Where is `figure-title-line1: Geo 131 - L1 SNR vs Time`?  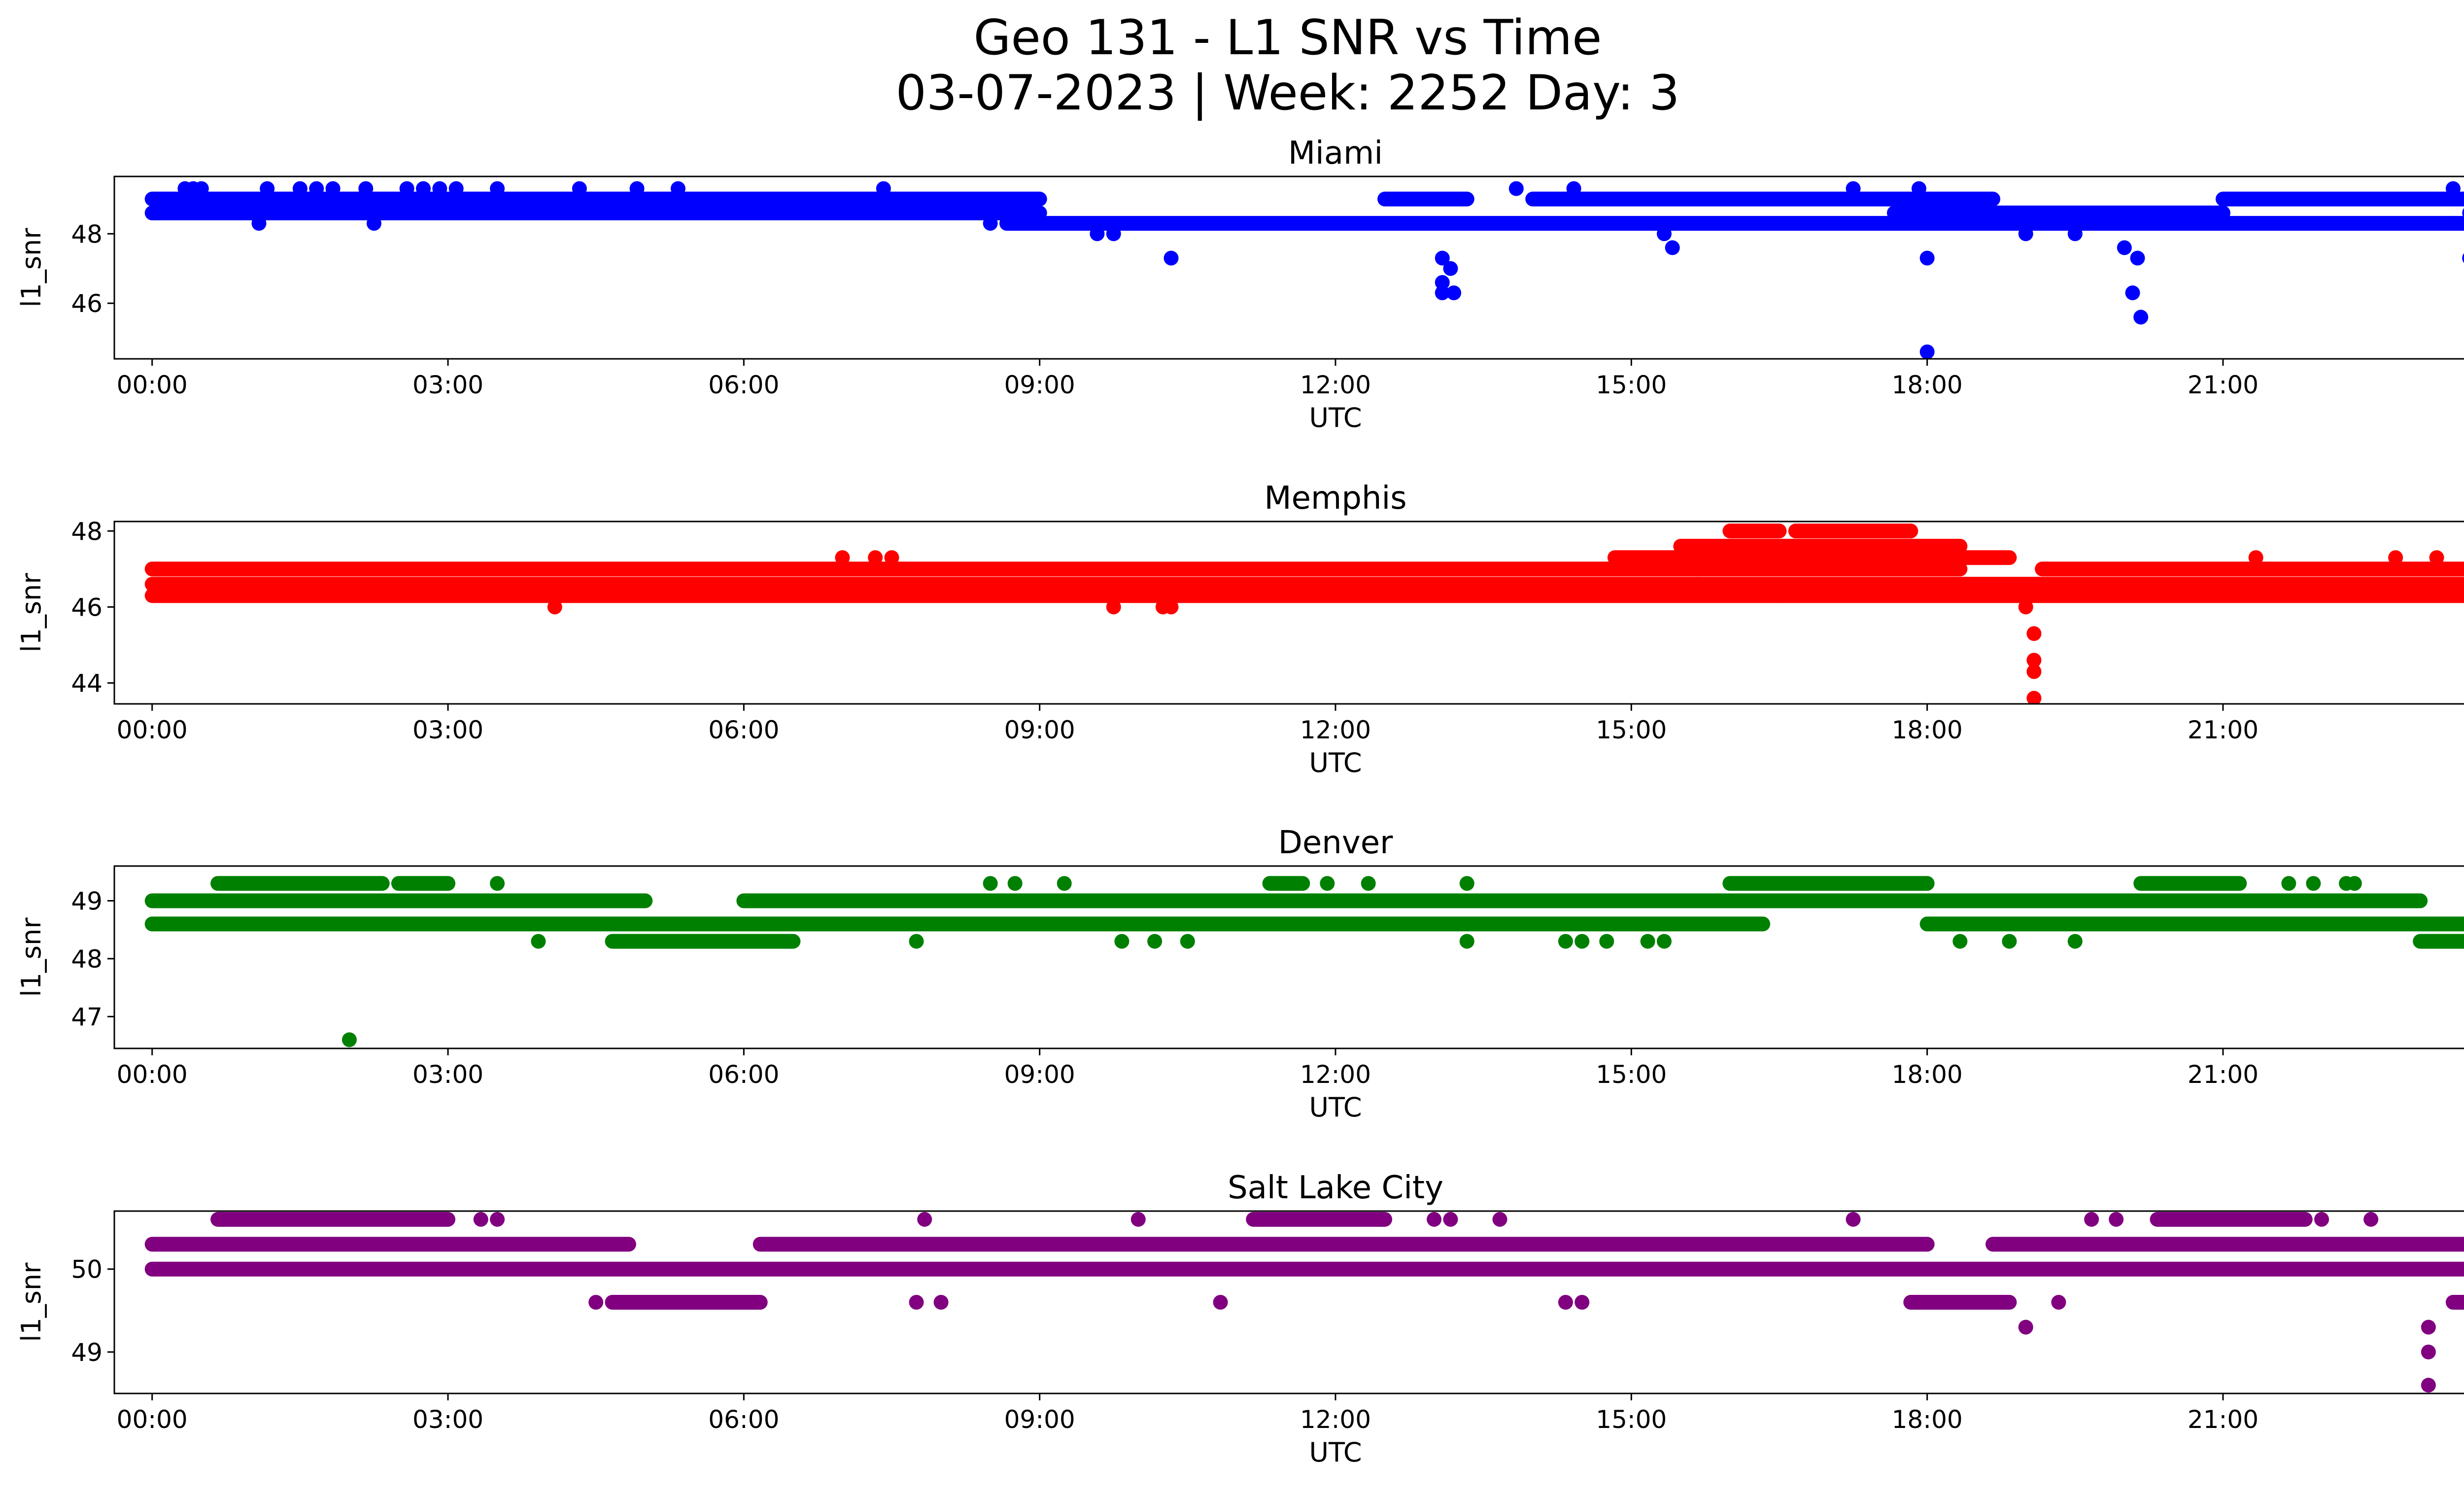
figure-title-line1: Geo 131 - L1 SNR vs Time is located at coordinates (1288, 38).